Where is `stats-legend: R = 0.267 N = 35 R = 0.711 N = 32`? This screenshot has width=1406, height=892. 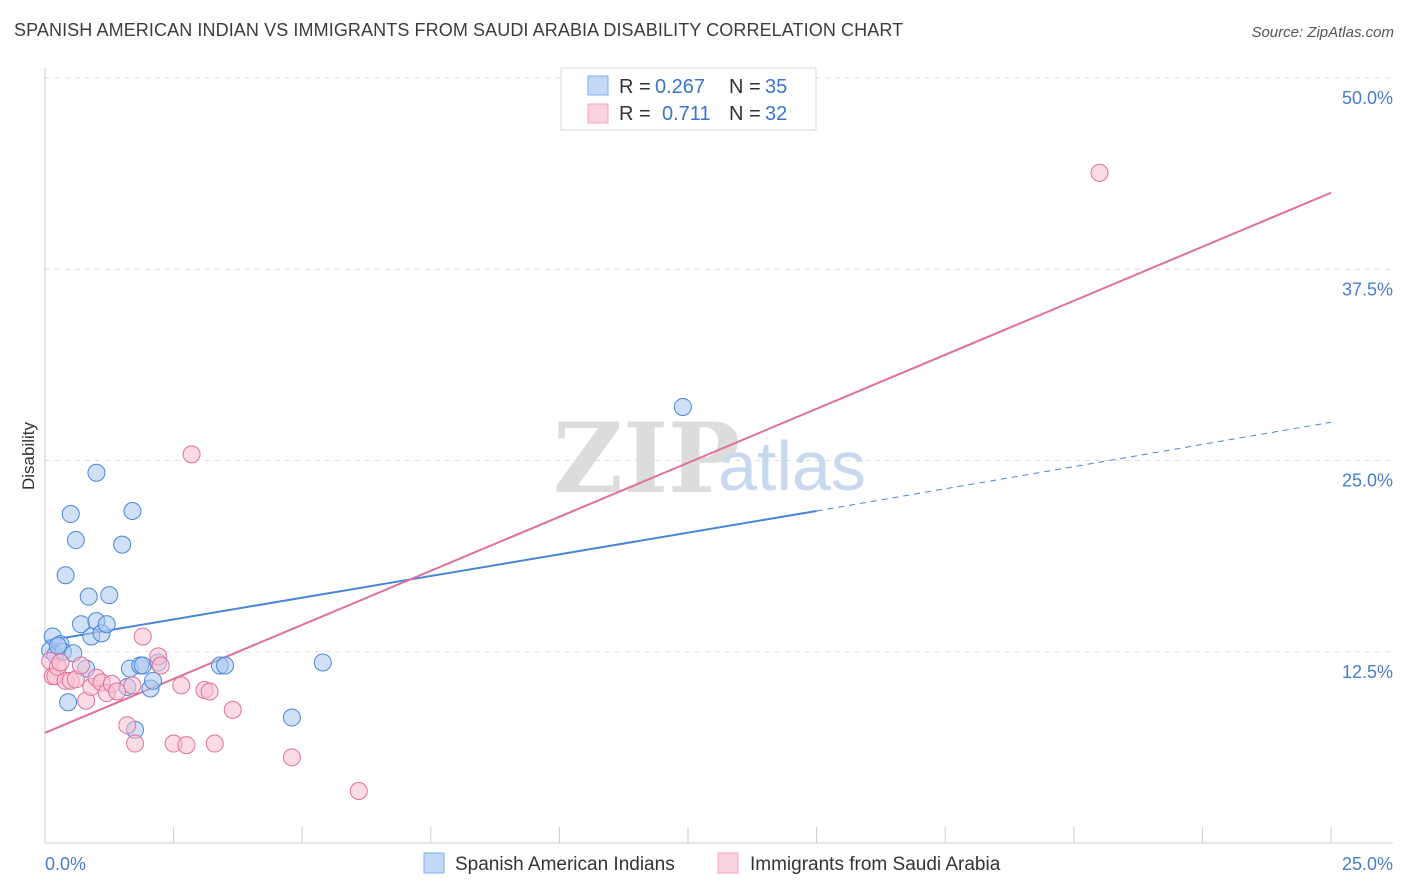 stats-legend: R = 0.267 N = 35 R = 0.711 N = 32 is located at coordinates (688, 99).